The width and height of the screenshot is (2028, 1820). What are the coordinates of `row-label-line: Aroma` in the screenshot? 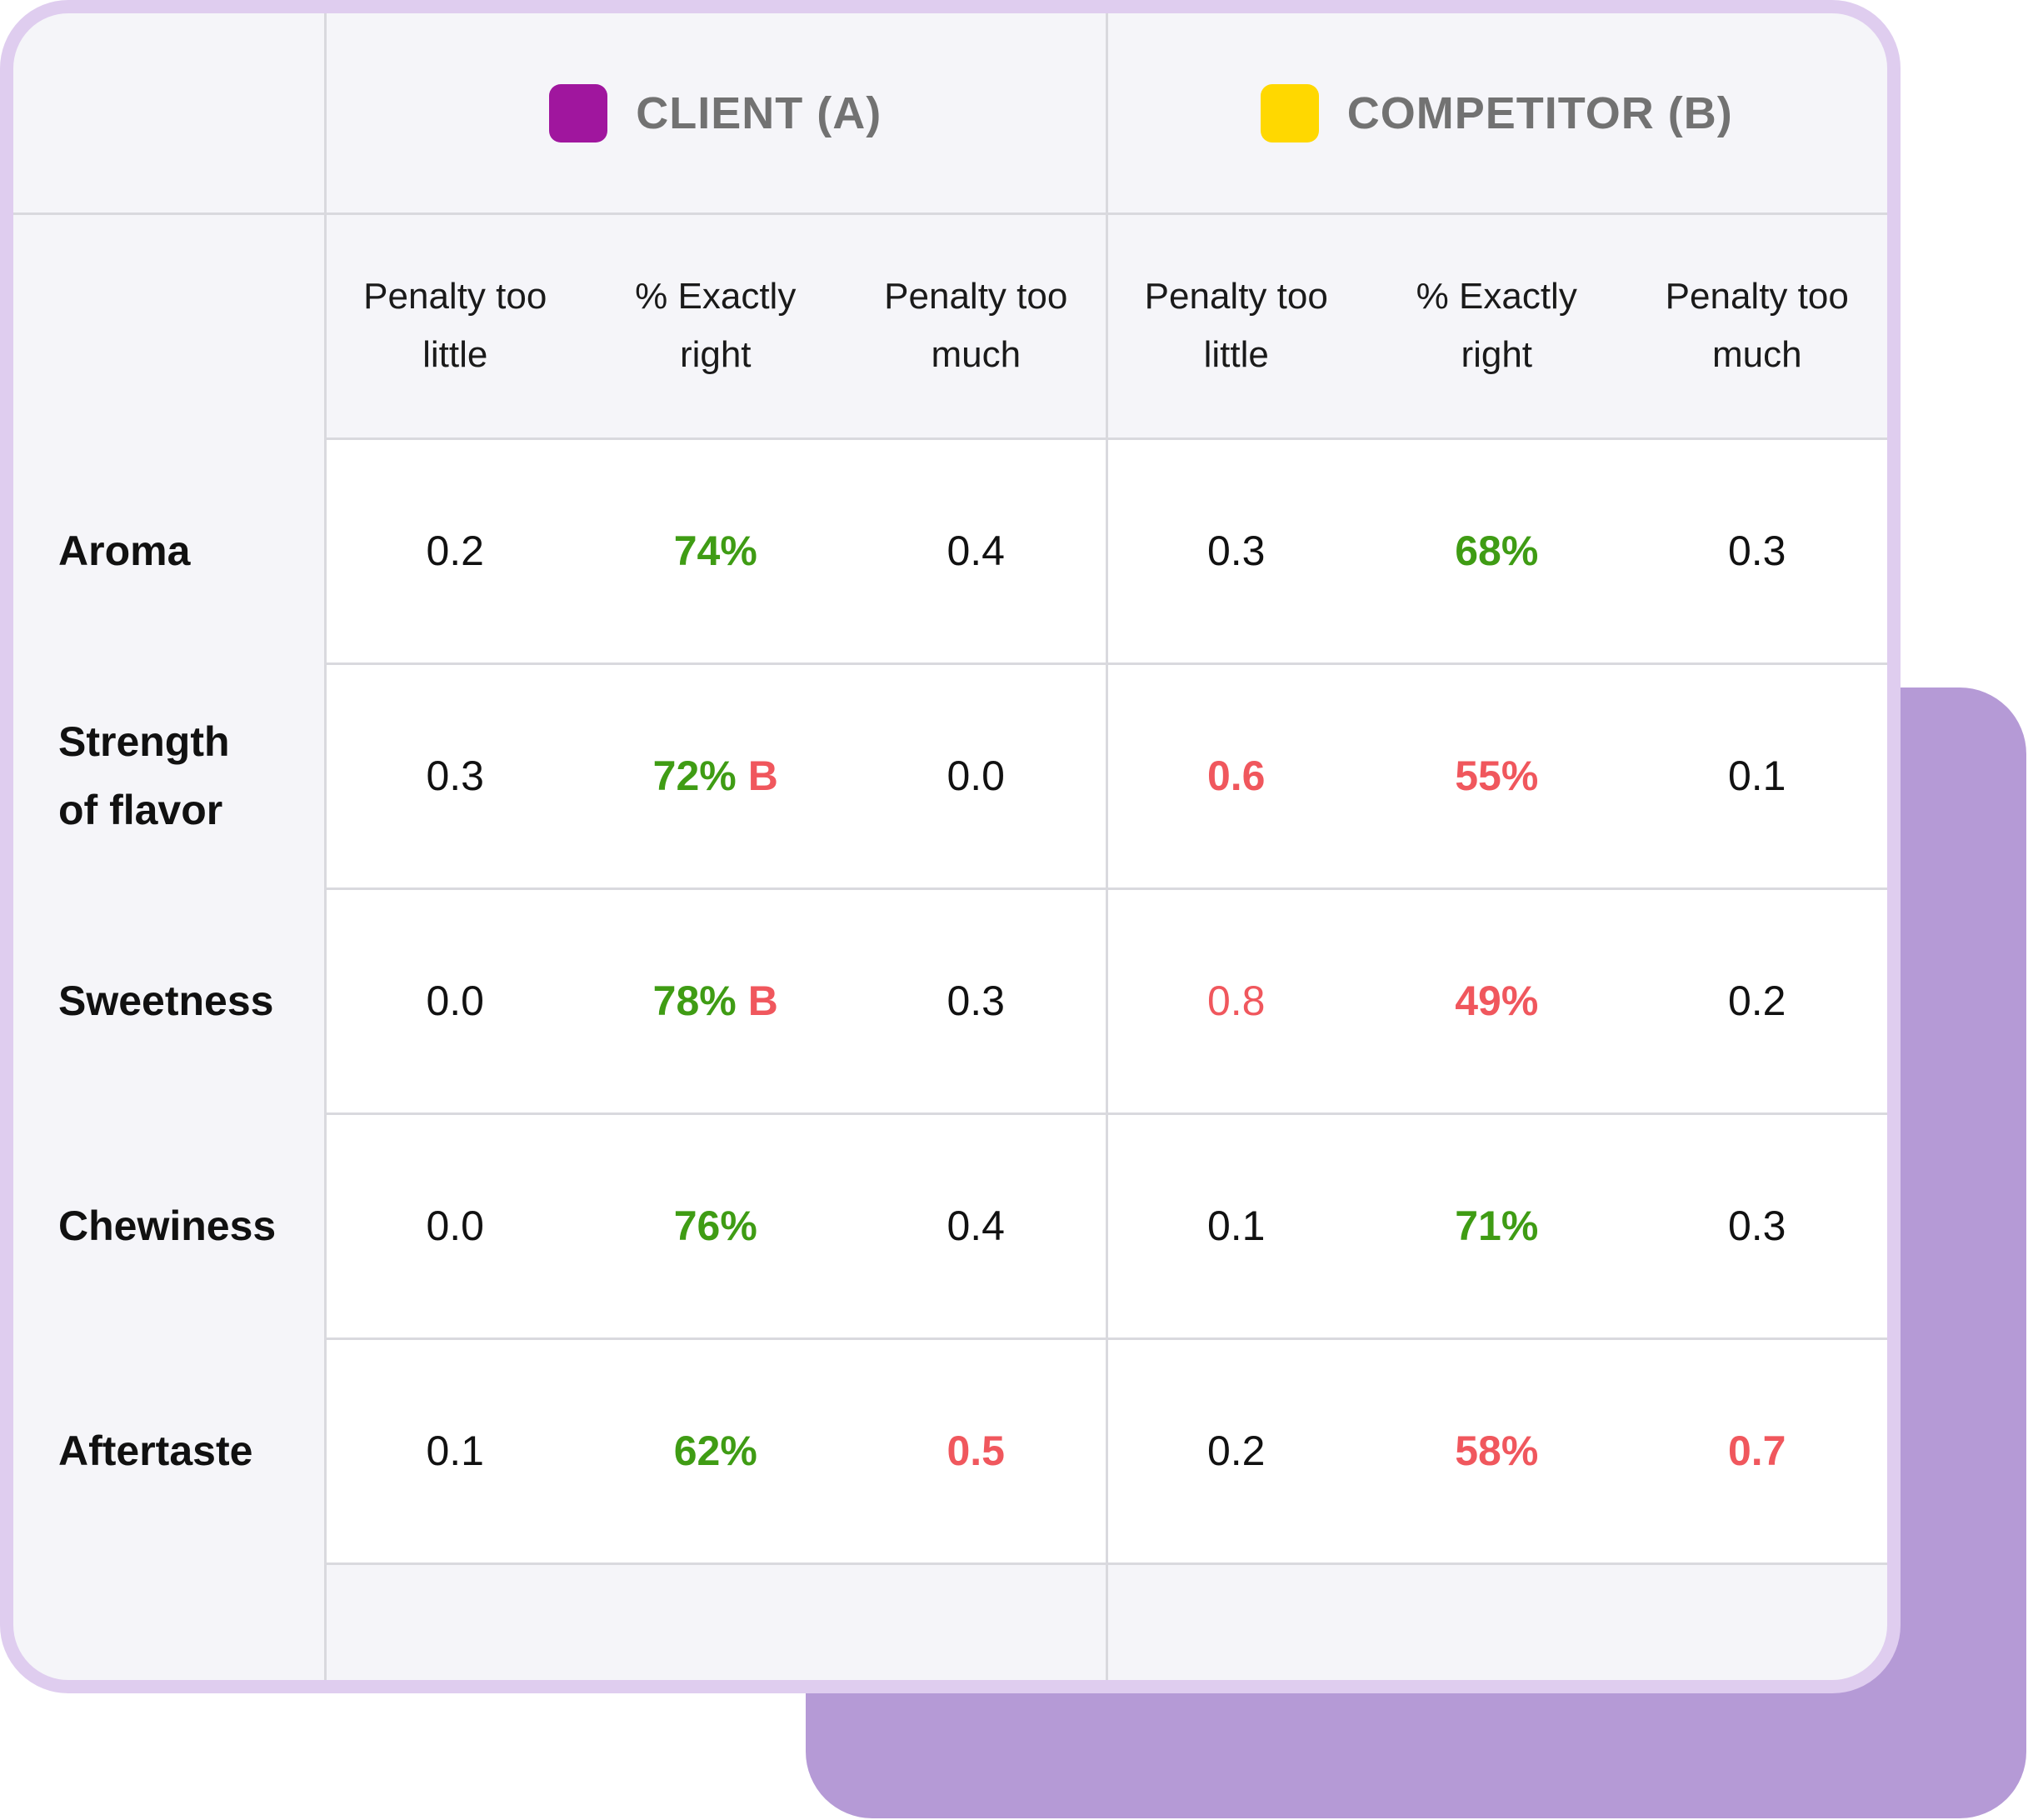 It's located at (124, 551).